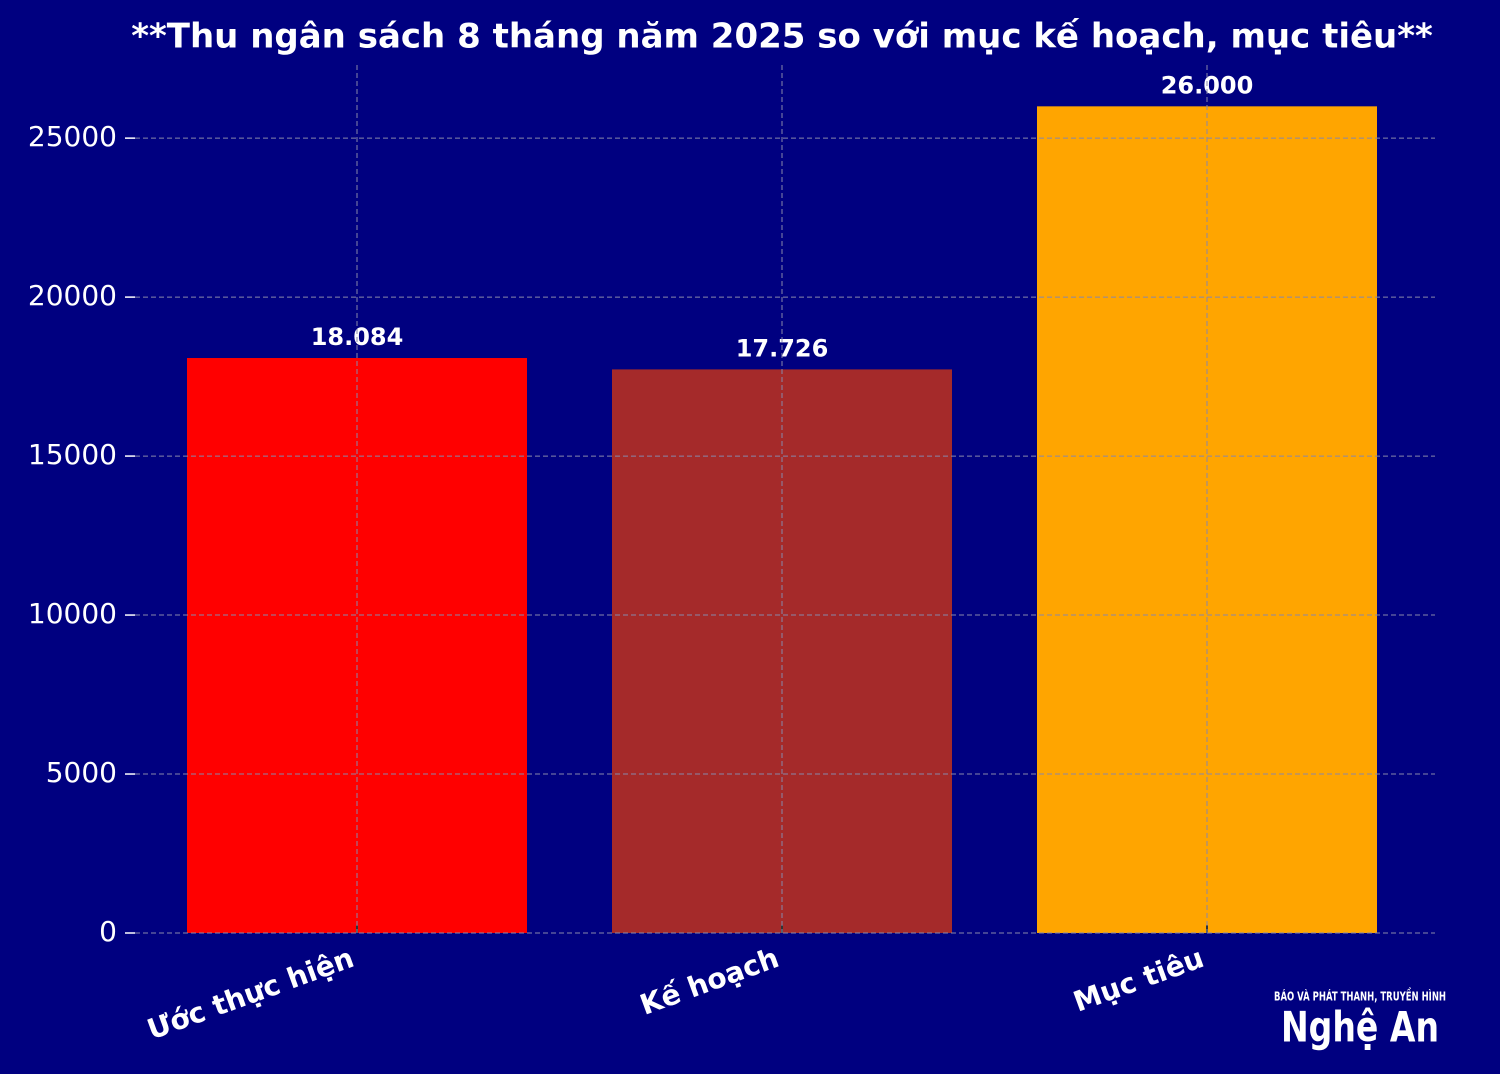 The height and width of the screenshot is (1074, 1500). What do you see at coordinates (72, 136) in the screenshot?
I see `y-tick-label: 25000` at bounding box center [72, 136].